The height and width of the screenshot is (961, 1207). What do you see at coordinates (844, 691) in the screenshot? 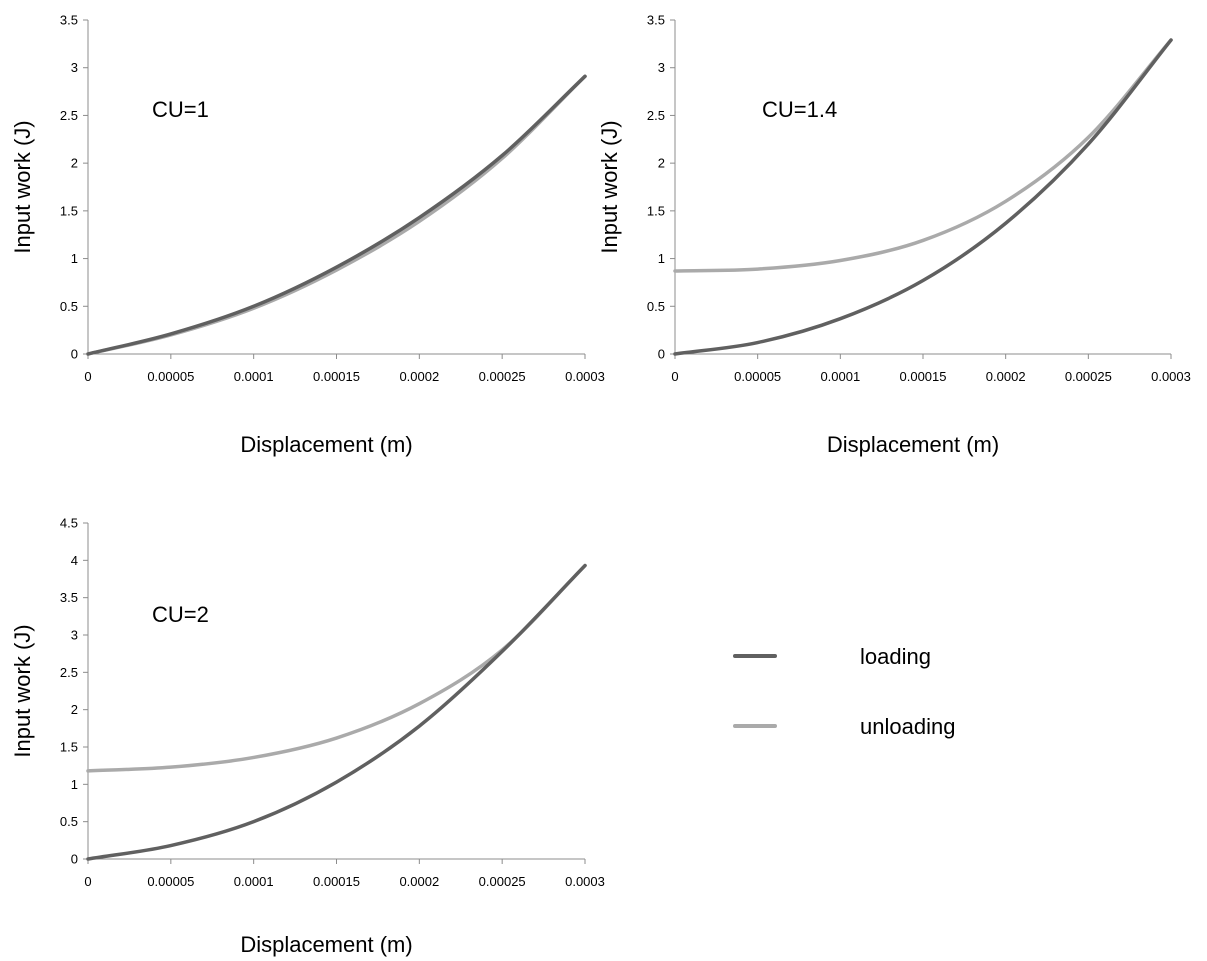
I see `legend: loading unloading` at bounding box center [844, 691].